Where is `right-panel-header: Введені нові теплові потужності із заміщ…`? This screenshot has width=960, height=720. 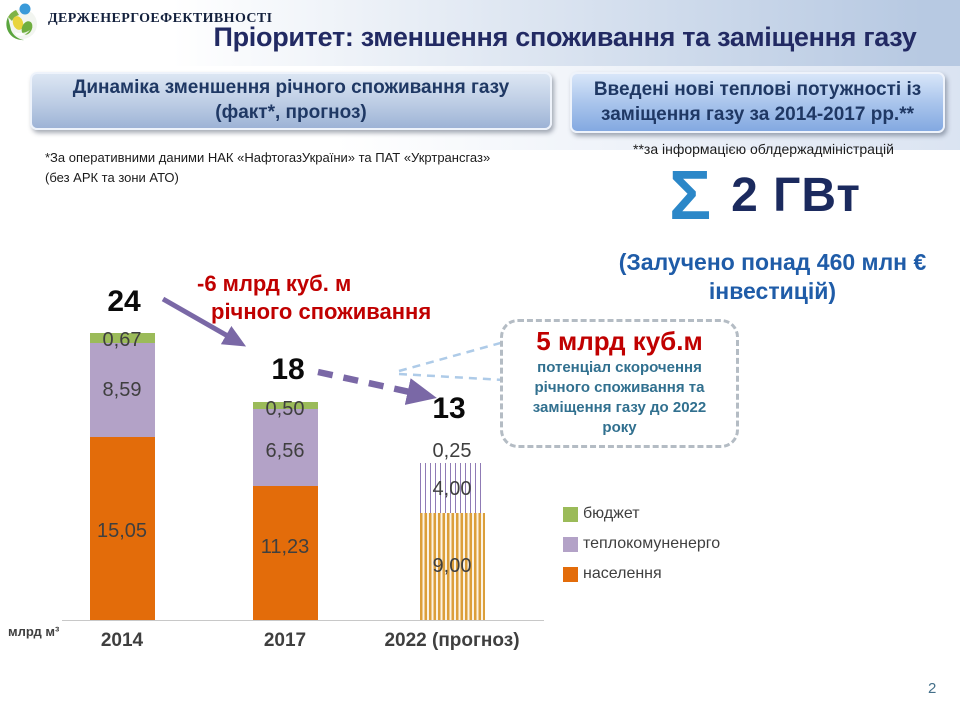
right-panel-header: Введені нові теплові потужності із заміщ… is located at coordinates (757, 102).